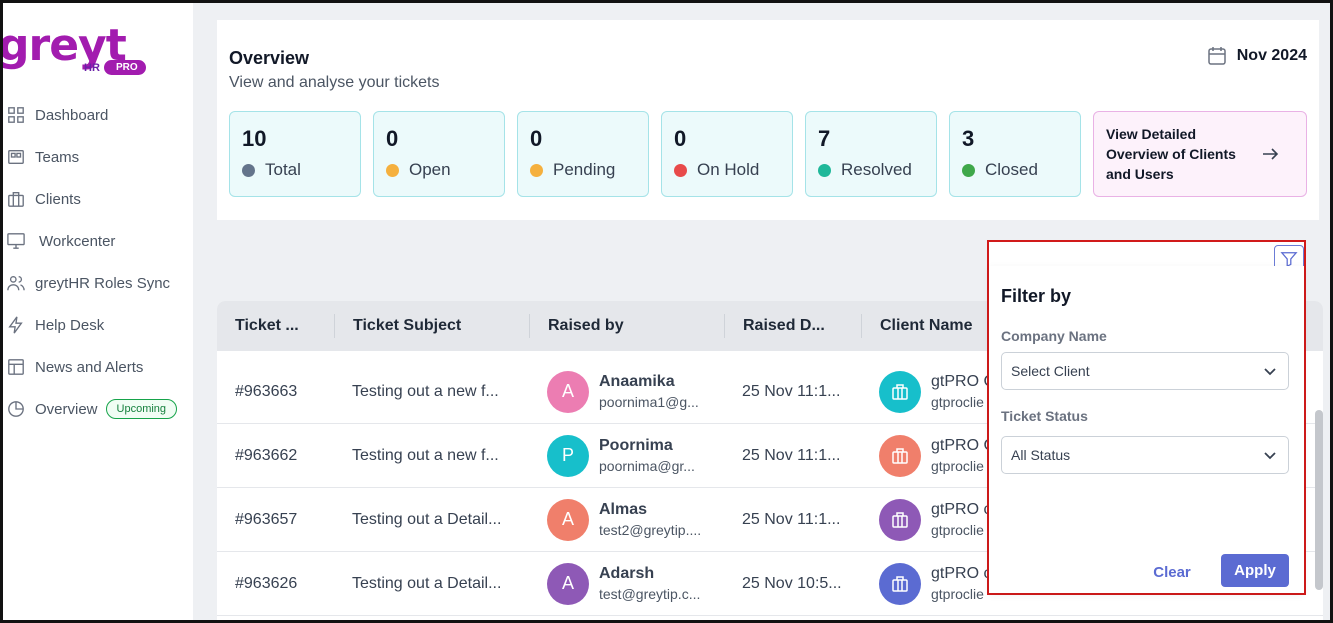 Image resolution: width=1333 pixels, height=623 pixels. I want to click on sidebar-item-overview: Overview Upcoming, so click(96, 409).